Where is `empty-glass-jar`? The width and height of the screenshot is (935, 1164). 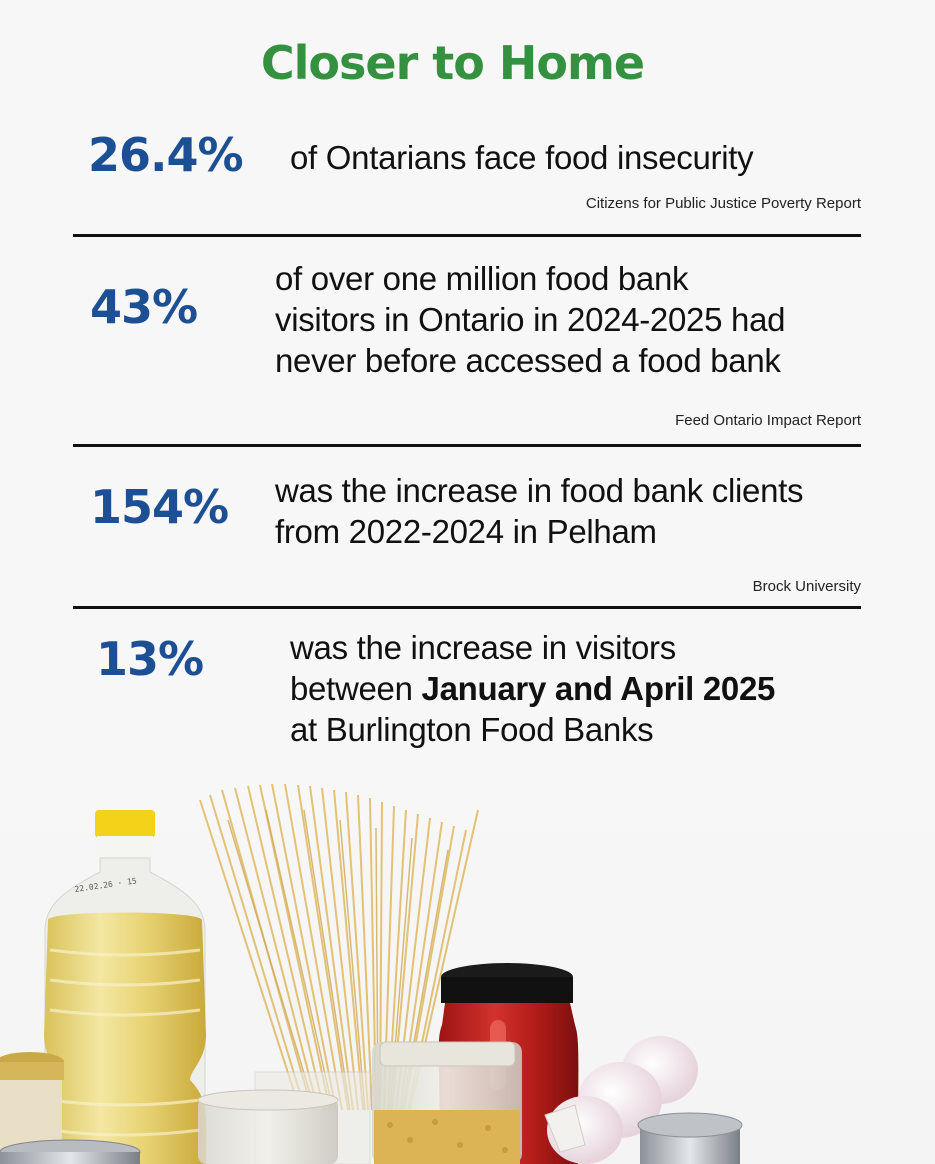
empty-glass-jar is located at coordinates (268, 1126).